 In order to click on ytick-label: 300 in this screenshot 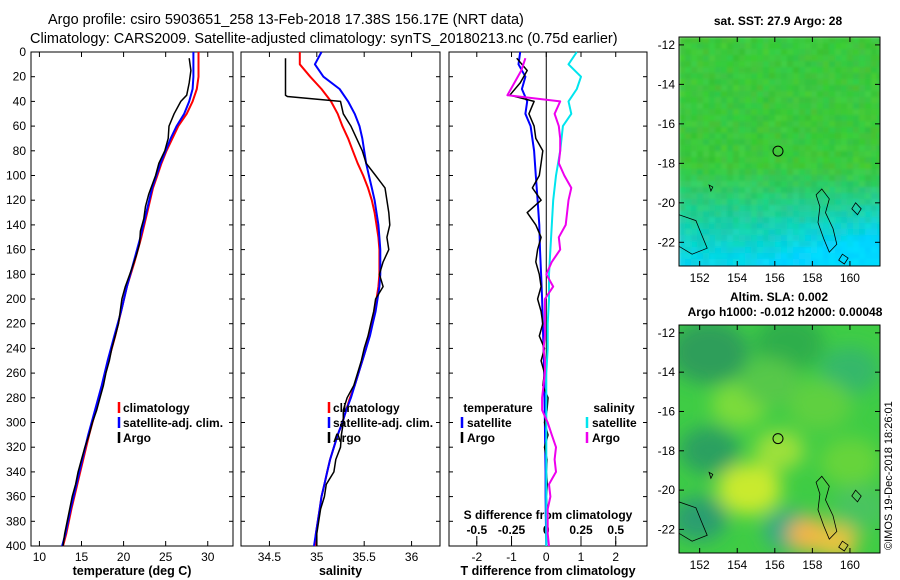, I will do `click(16, 423)`.